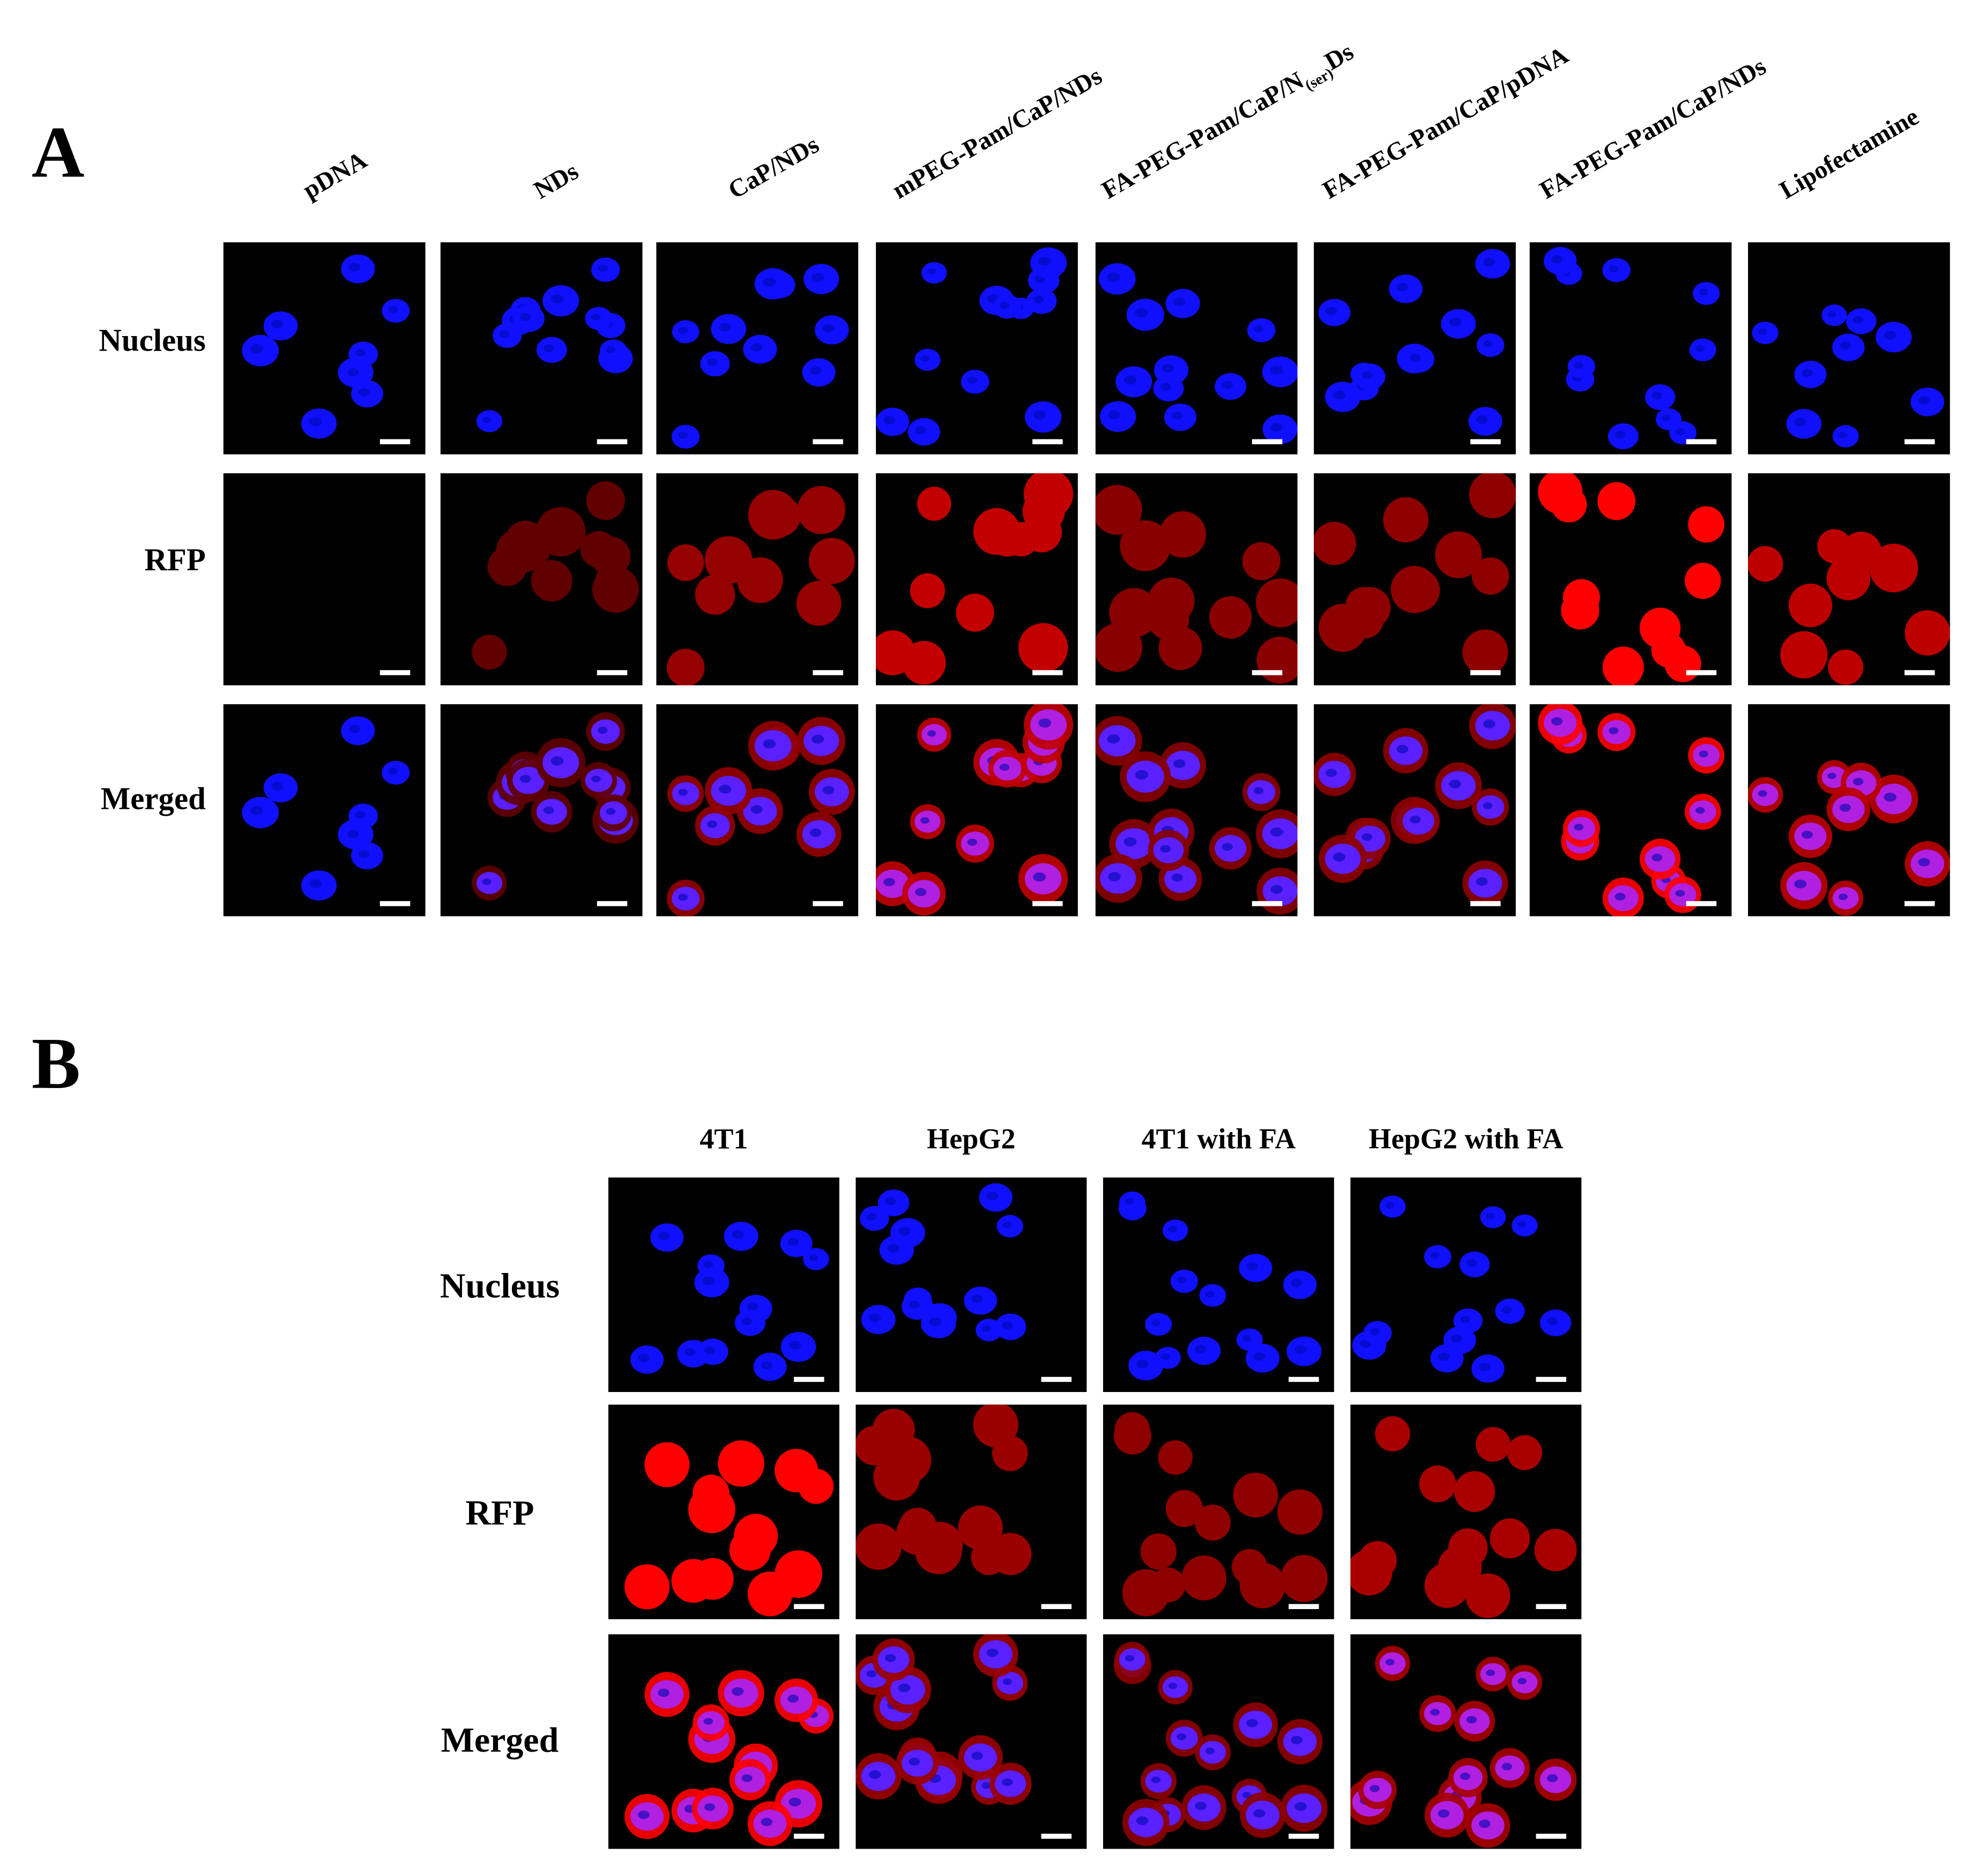 The width and height of the screenshot is (1979, 1876). What do you see at coordinates (971, 1139) in the screenshot?
I see `column-header: HepG2` at bounding box center [971, 1139].